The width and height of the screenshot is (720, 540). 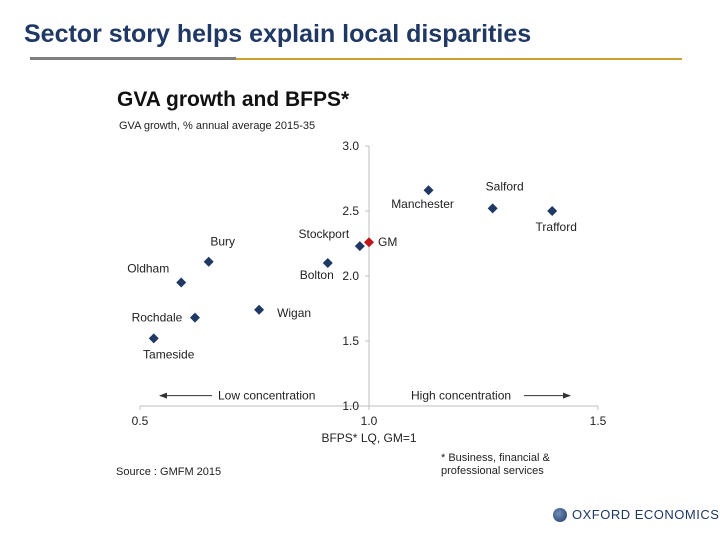 I want to click on low-concentration-label: Low concentration, so click(x=266, y=396).